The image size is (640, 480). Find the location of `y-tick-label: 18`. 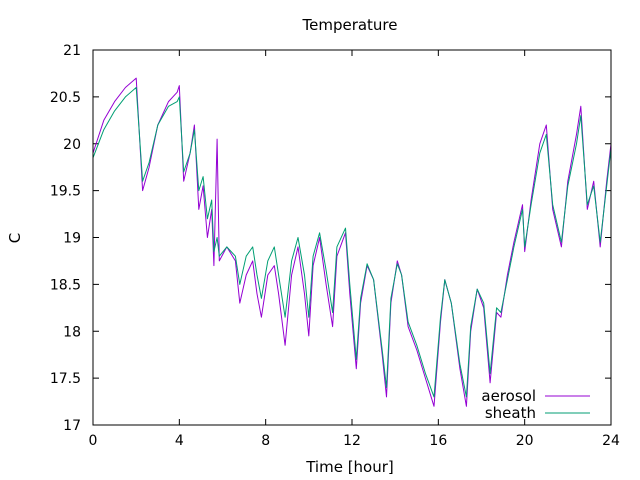

y-tick-label: 18 is located at coordinates (72, 332).